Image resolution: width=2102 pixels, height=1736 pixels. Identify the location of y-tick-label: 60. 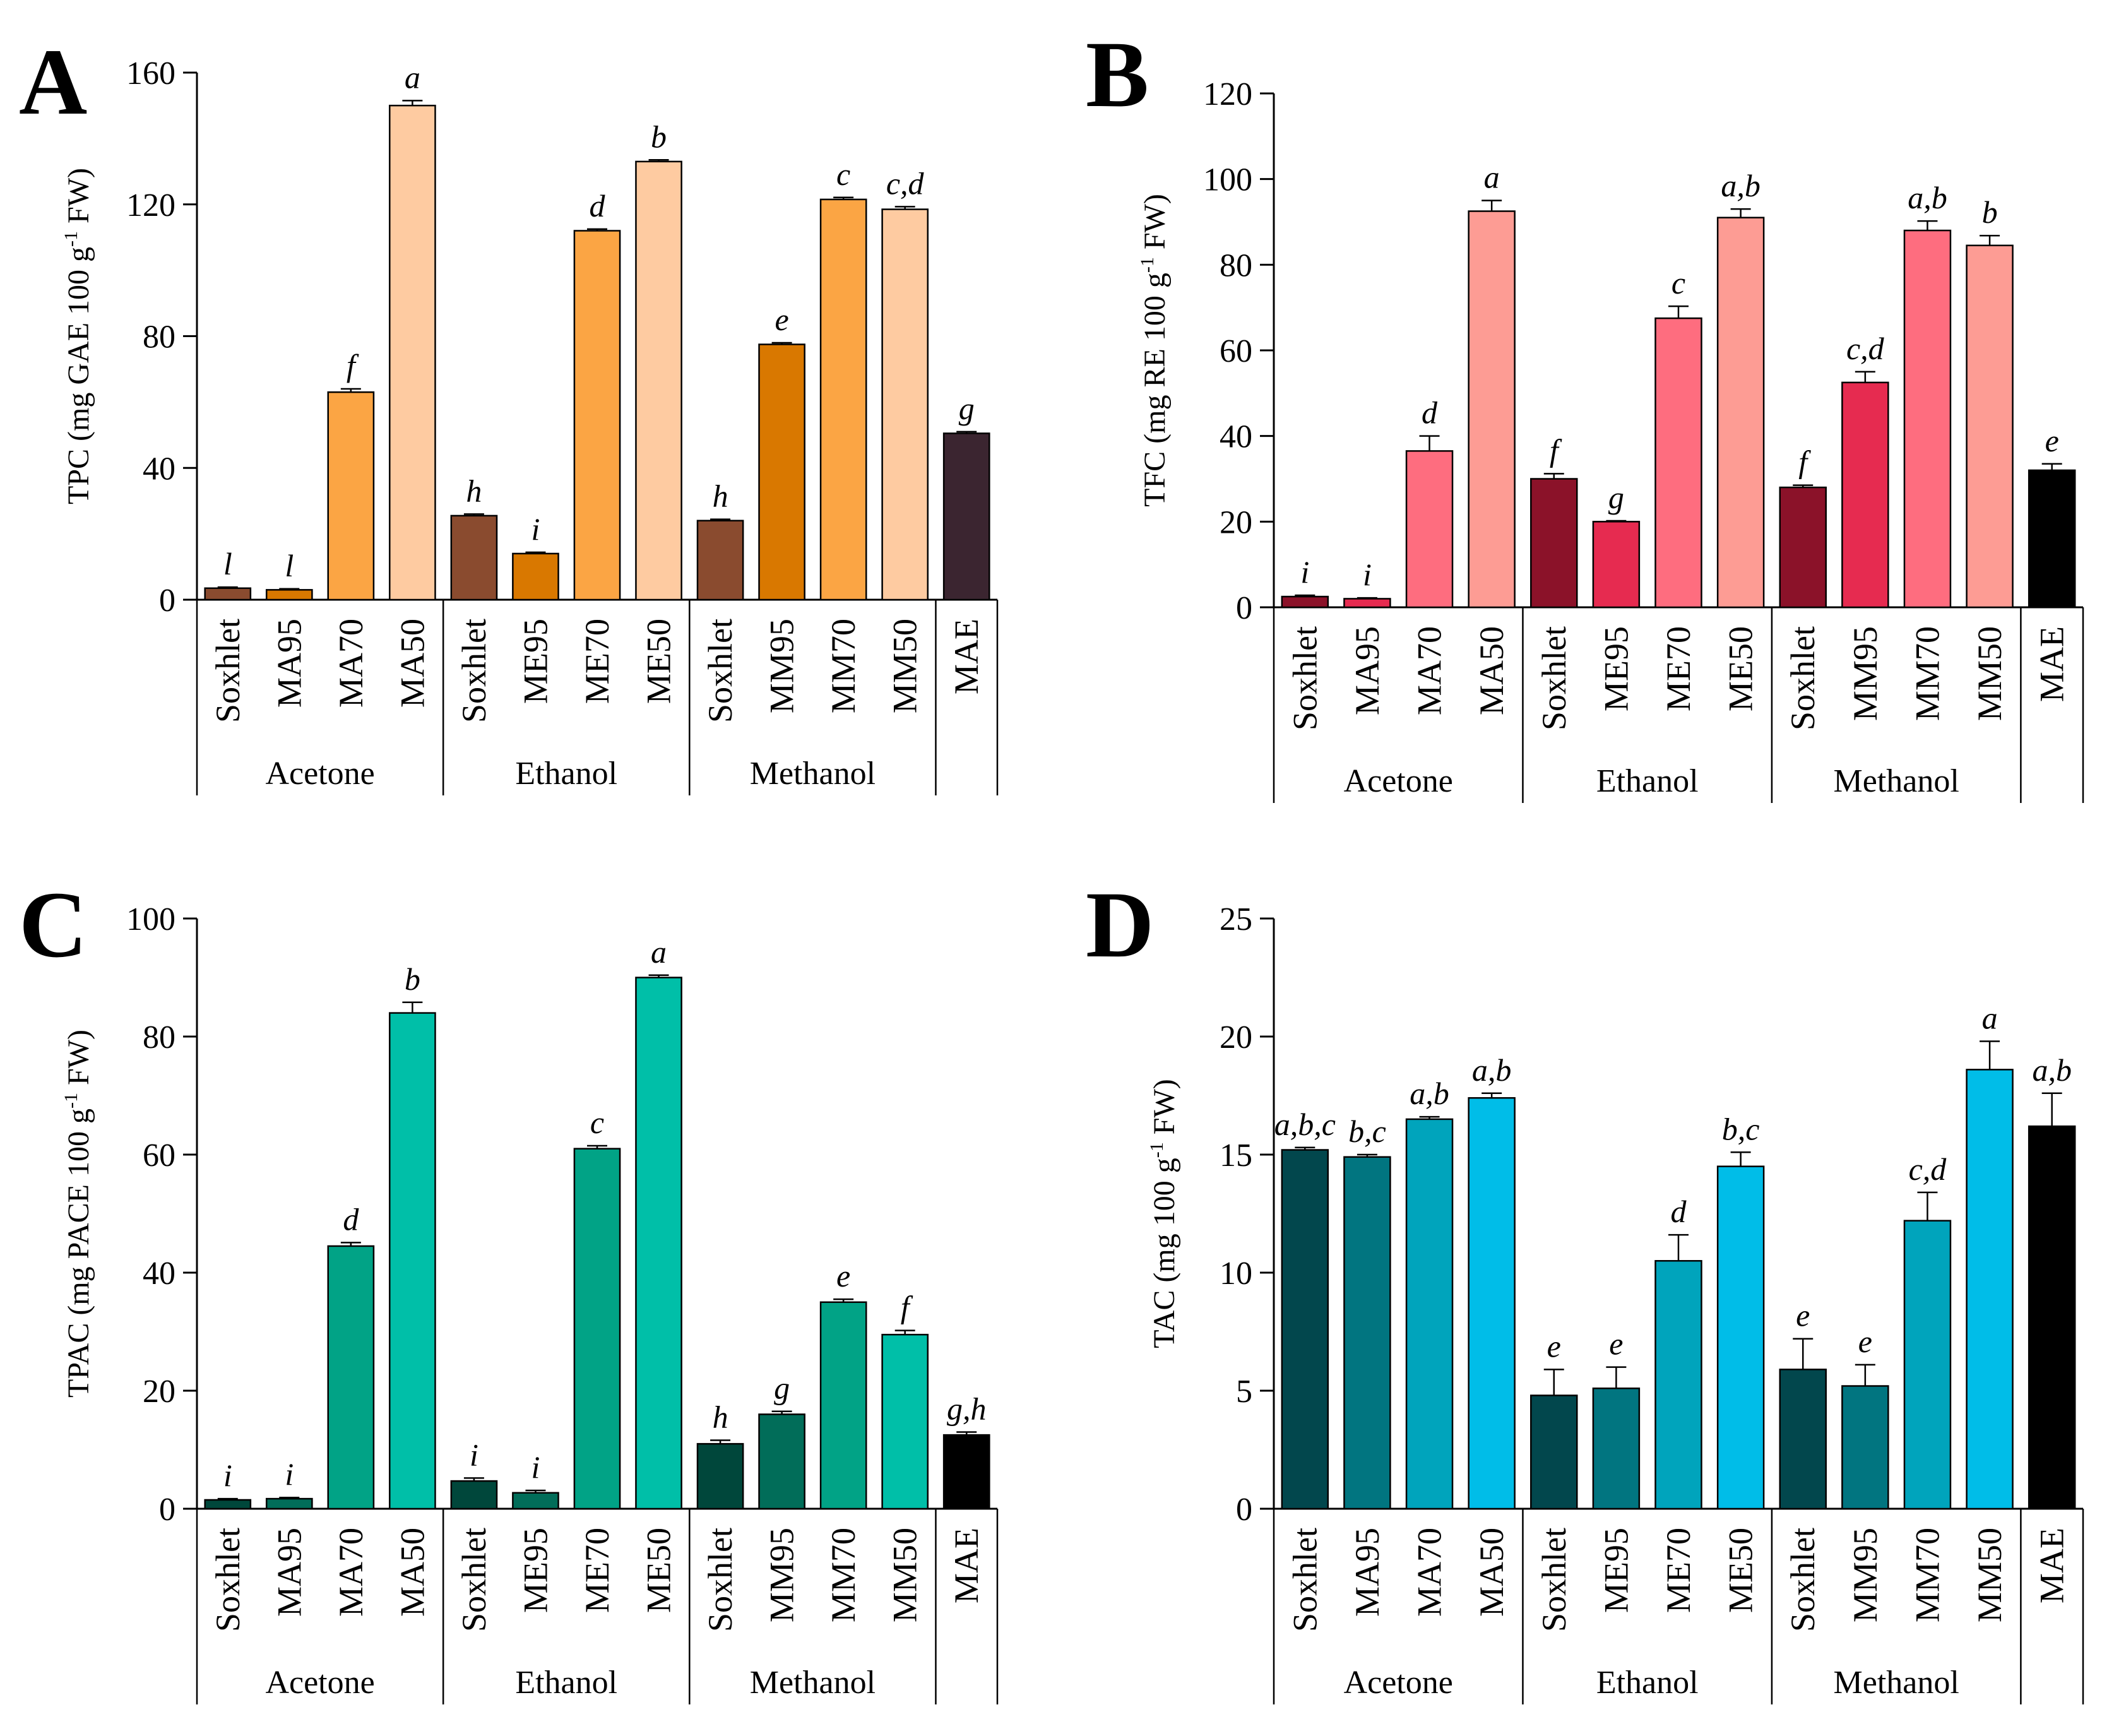
(159, 1156).